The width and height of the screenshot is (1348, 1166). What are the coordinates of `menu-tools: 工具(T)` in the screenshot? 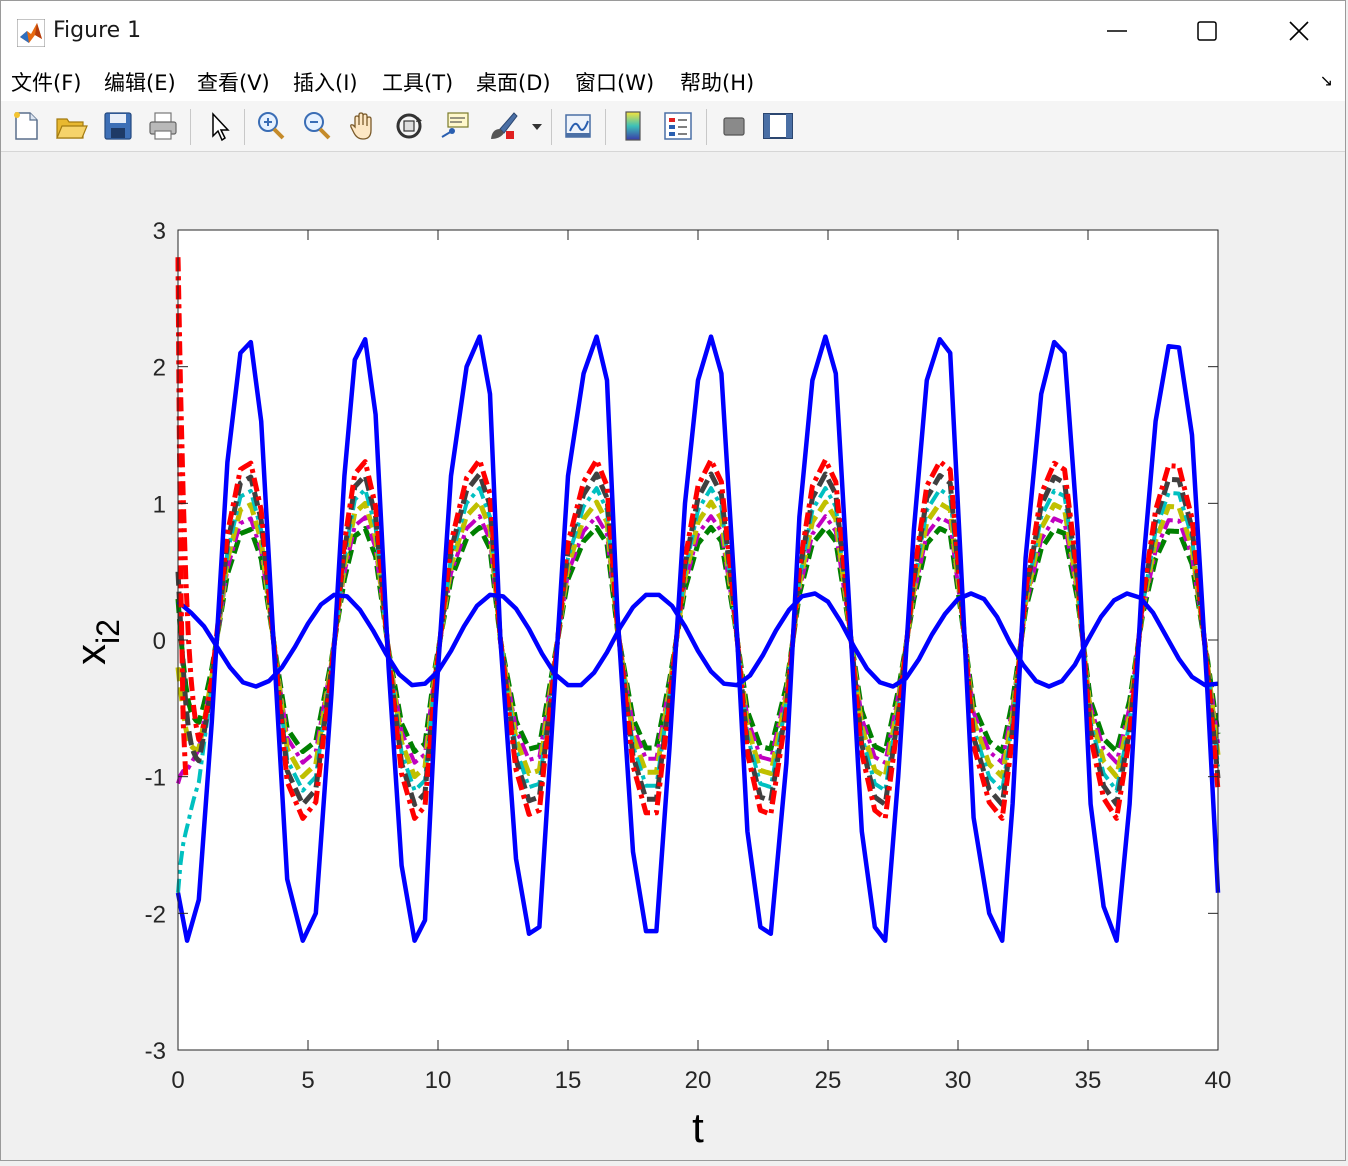 It's located at (418, 83).